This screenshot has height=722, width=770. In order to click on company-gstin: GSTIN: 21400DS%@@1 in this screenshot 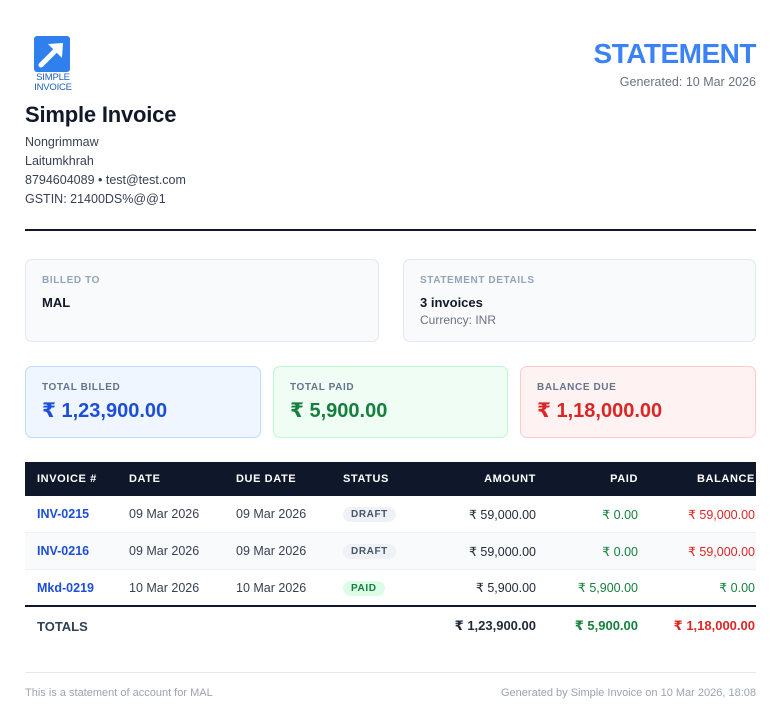, I will do `click(95, 199)`.